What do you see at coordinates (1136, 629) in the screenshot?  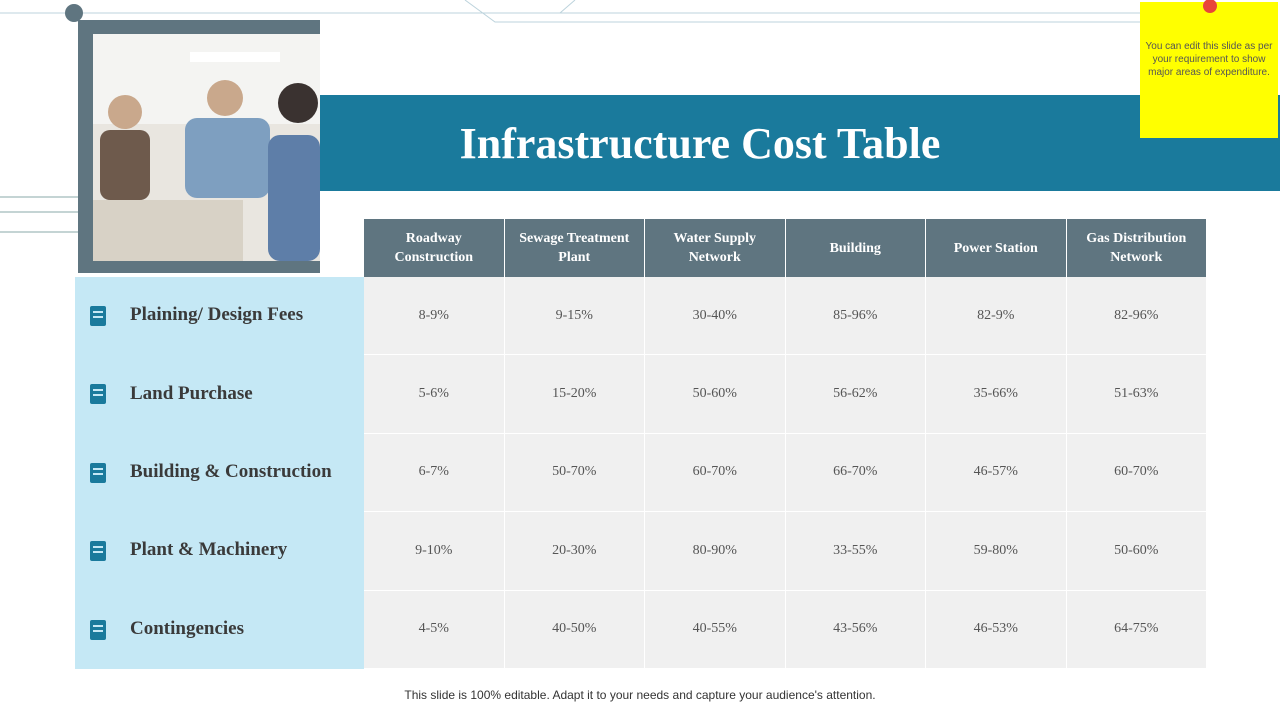 I see `table-cell: 64-75%` at bounding box center [1136, 629].